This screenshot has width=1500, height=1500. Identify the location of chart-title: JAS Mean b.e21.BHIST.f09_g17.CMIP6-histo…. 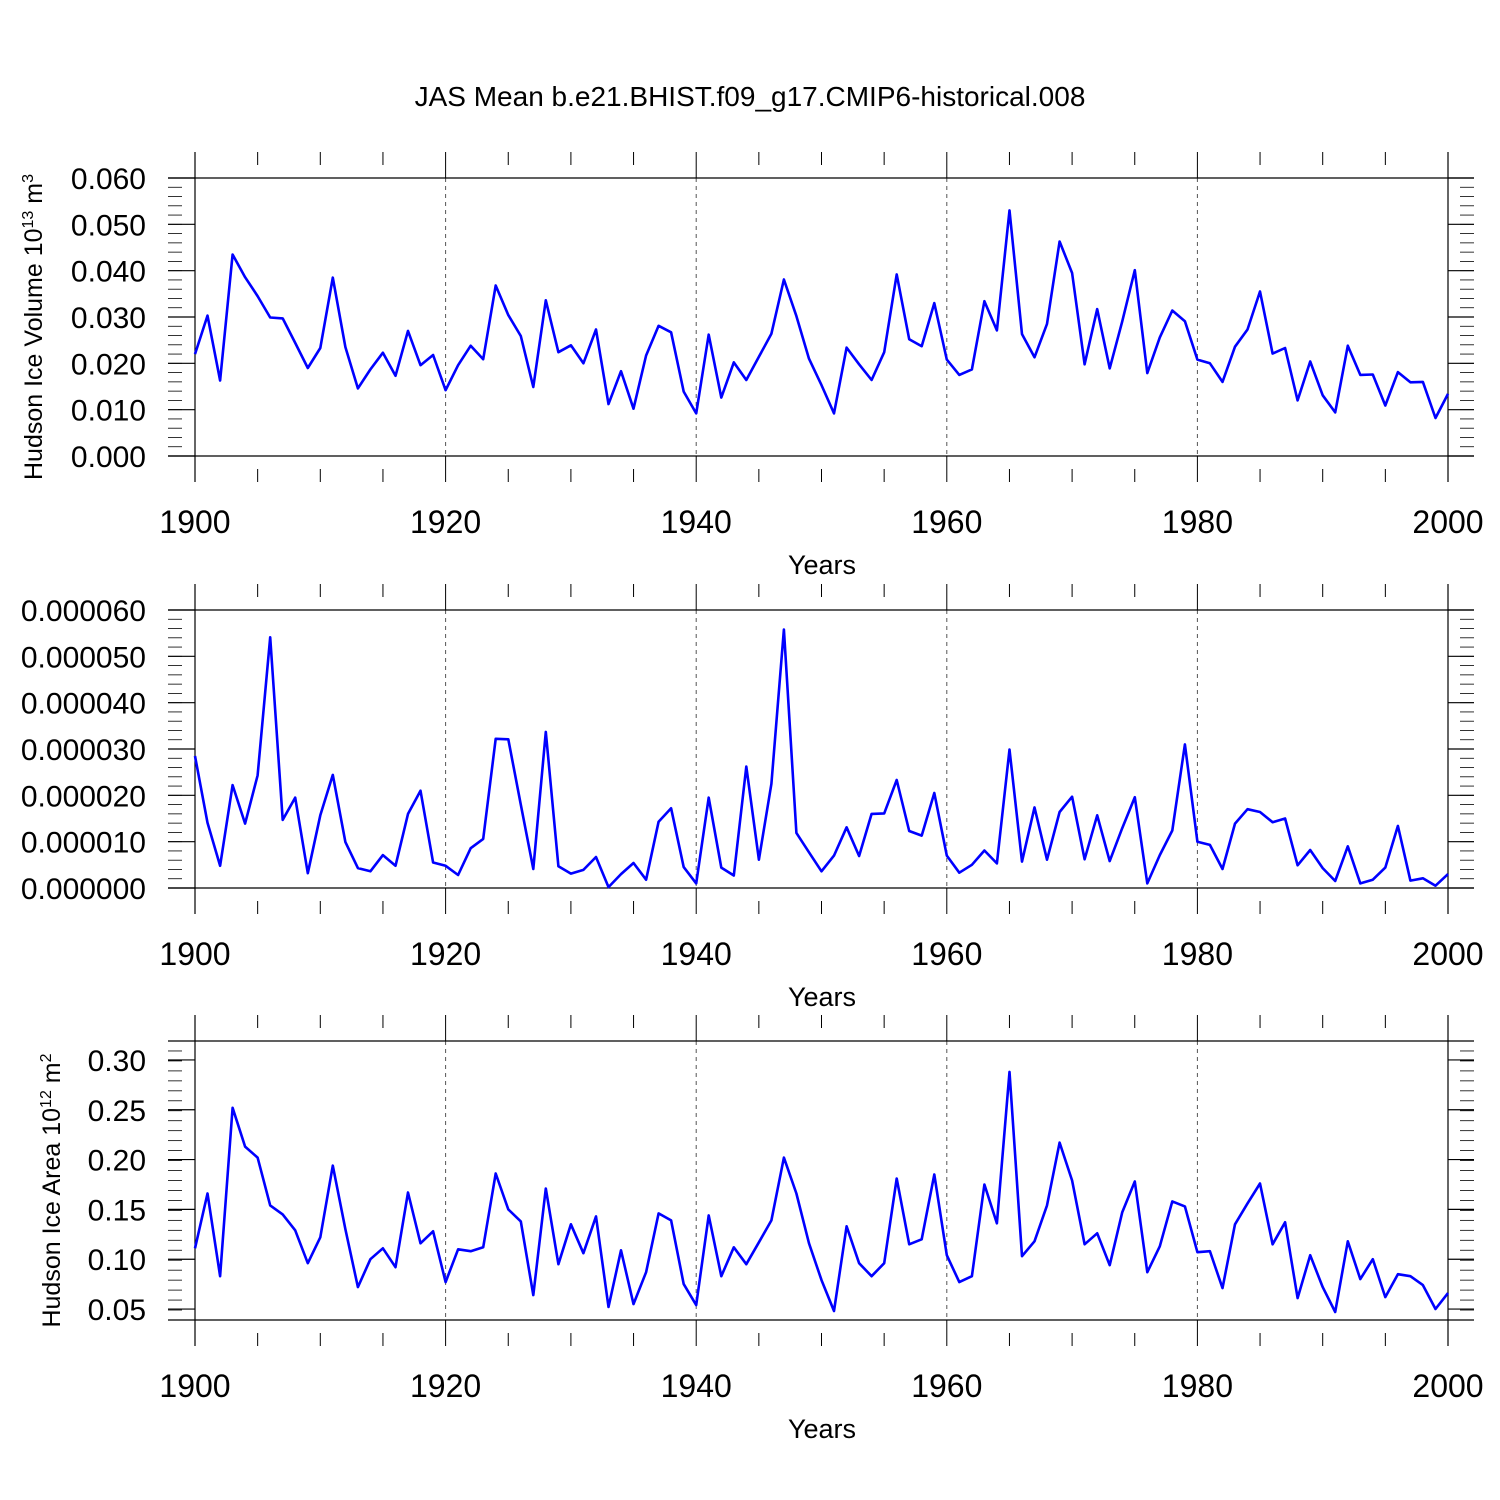
(750, 96).